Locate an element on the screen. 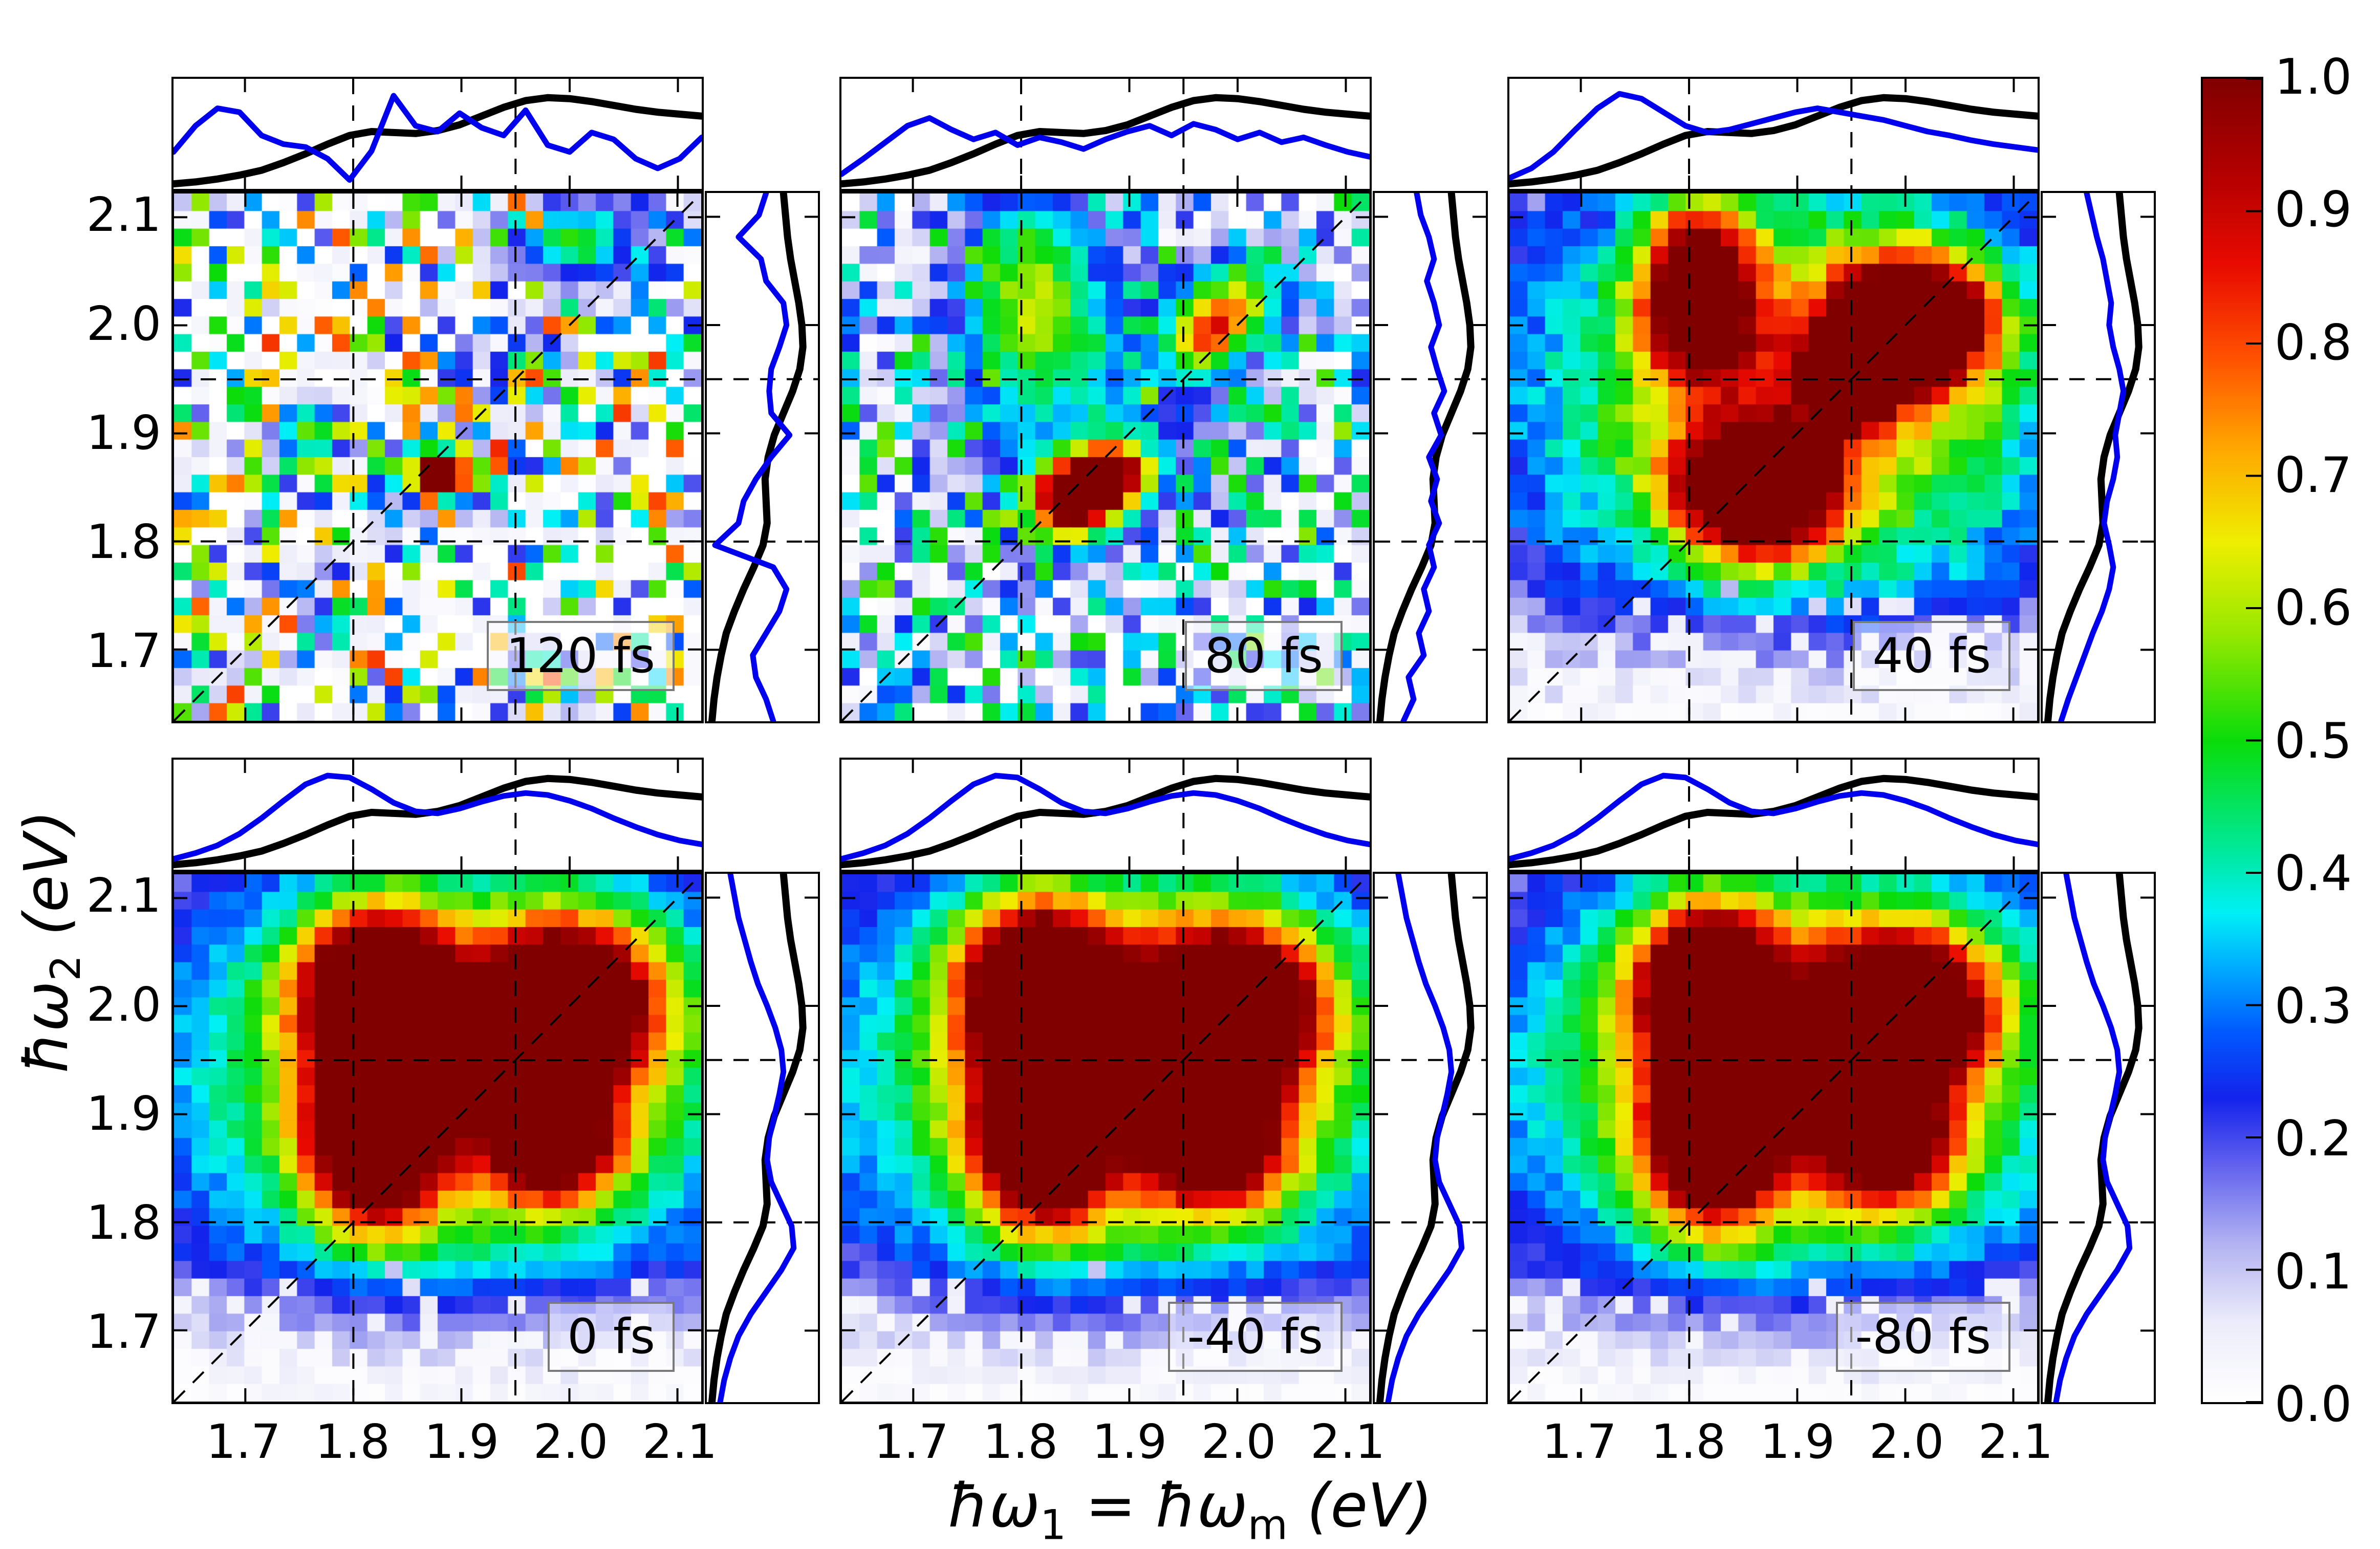 This screenshot has width=2380, height=1549. heatmap-panel: 120 fs is located at coordinates (437, 457).